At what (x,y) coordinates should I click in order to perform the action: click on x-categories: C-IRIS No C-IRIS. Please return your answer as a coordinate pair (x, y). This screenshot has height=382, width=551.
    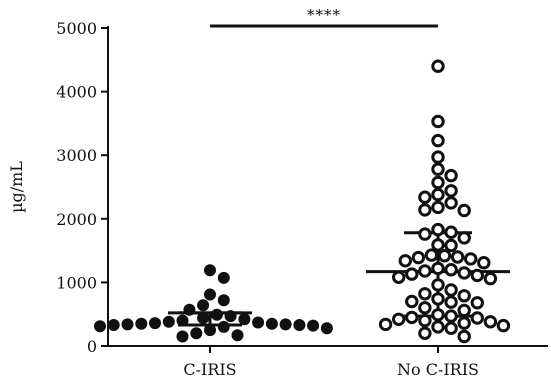
    Looking at the image, I should click on (331, 362).